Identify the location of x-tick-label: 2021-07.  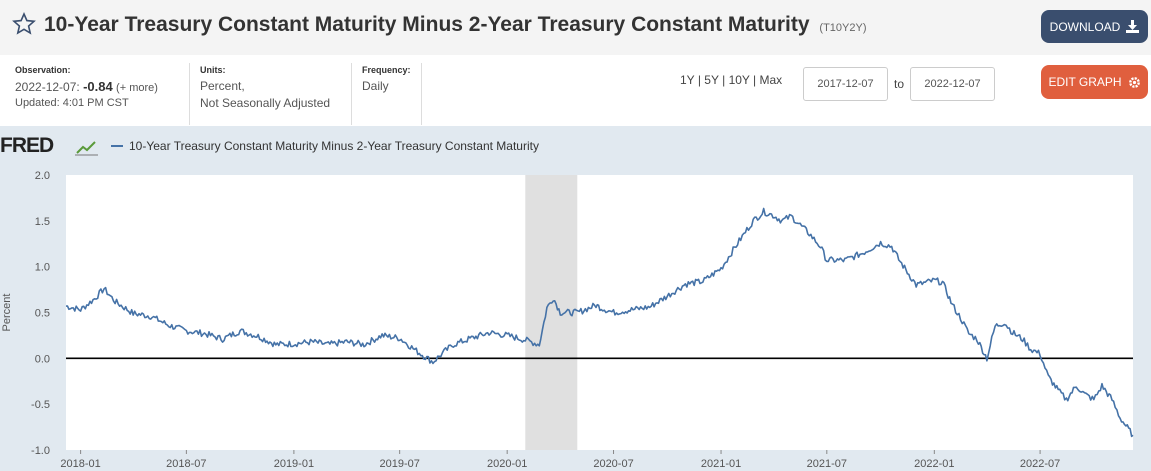
(827, 464).